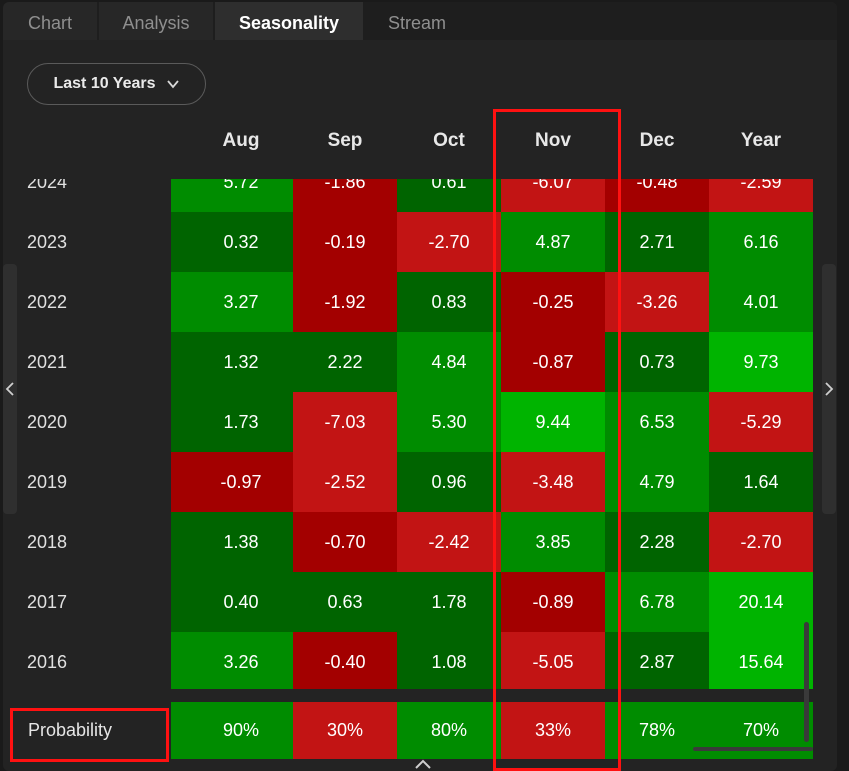 The width and height of the screenshot is (849, 771). Describe the element at coordinates (753, 749) in the screenshot. I see `horizontal-scrollbar` at that location.